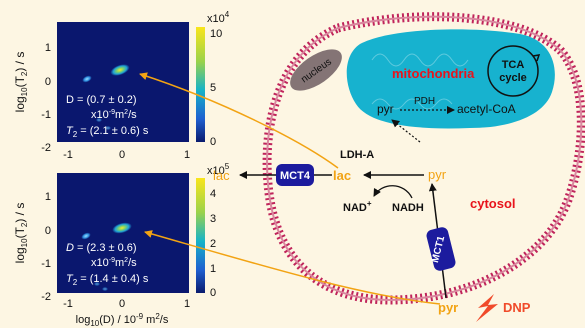 The height and width of the screenshot is (328, 585). Describe the element at coordinates (68, 155) in the screenshot. I see `top-xtick: -1` at that location.